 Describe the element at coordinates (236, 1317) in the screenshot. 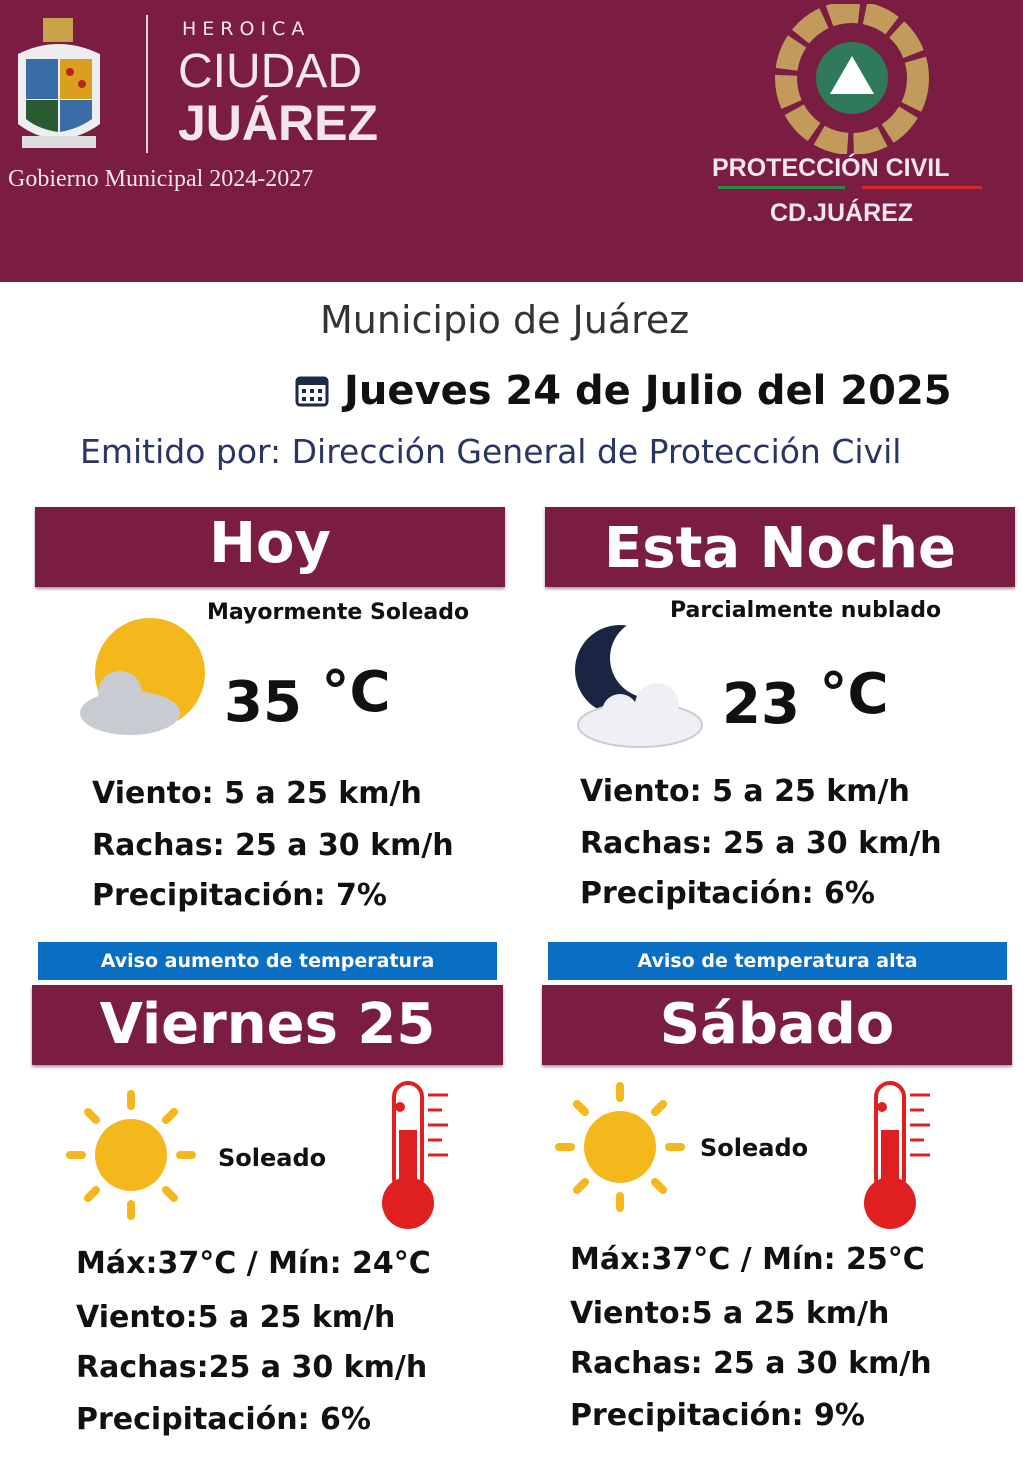

I see `viernes-viento: Viento:5 a 25 km/h` at that location.